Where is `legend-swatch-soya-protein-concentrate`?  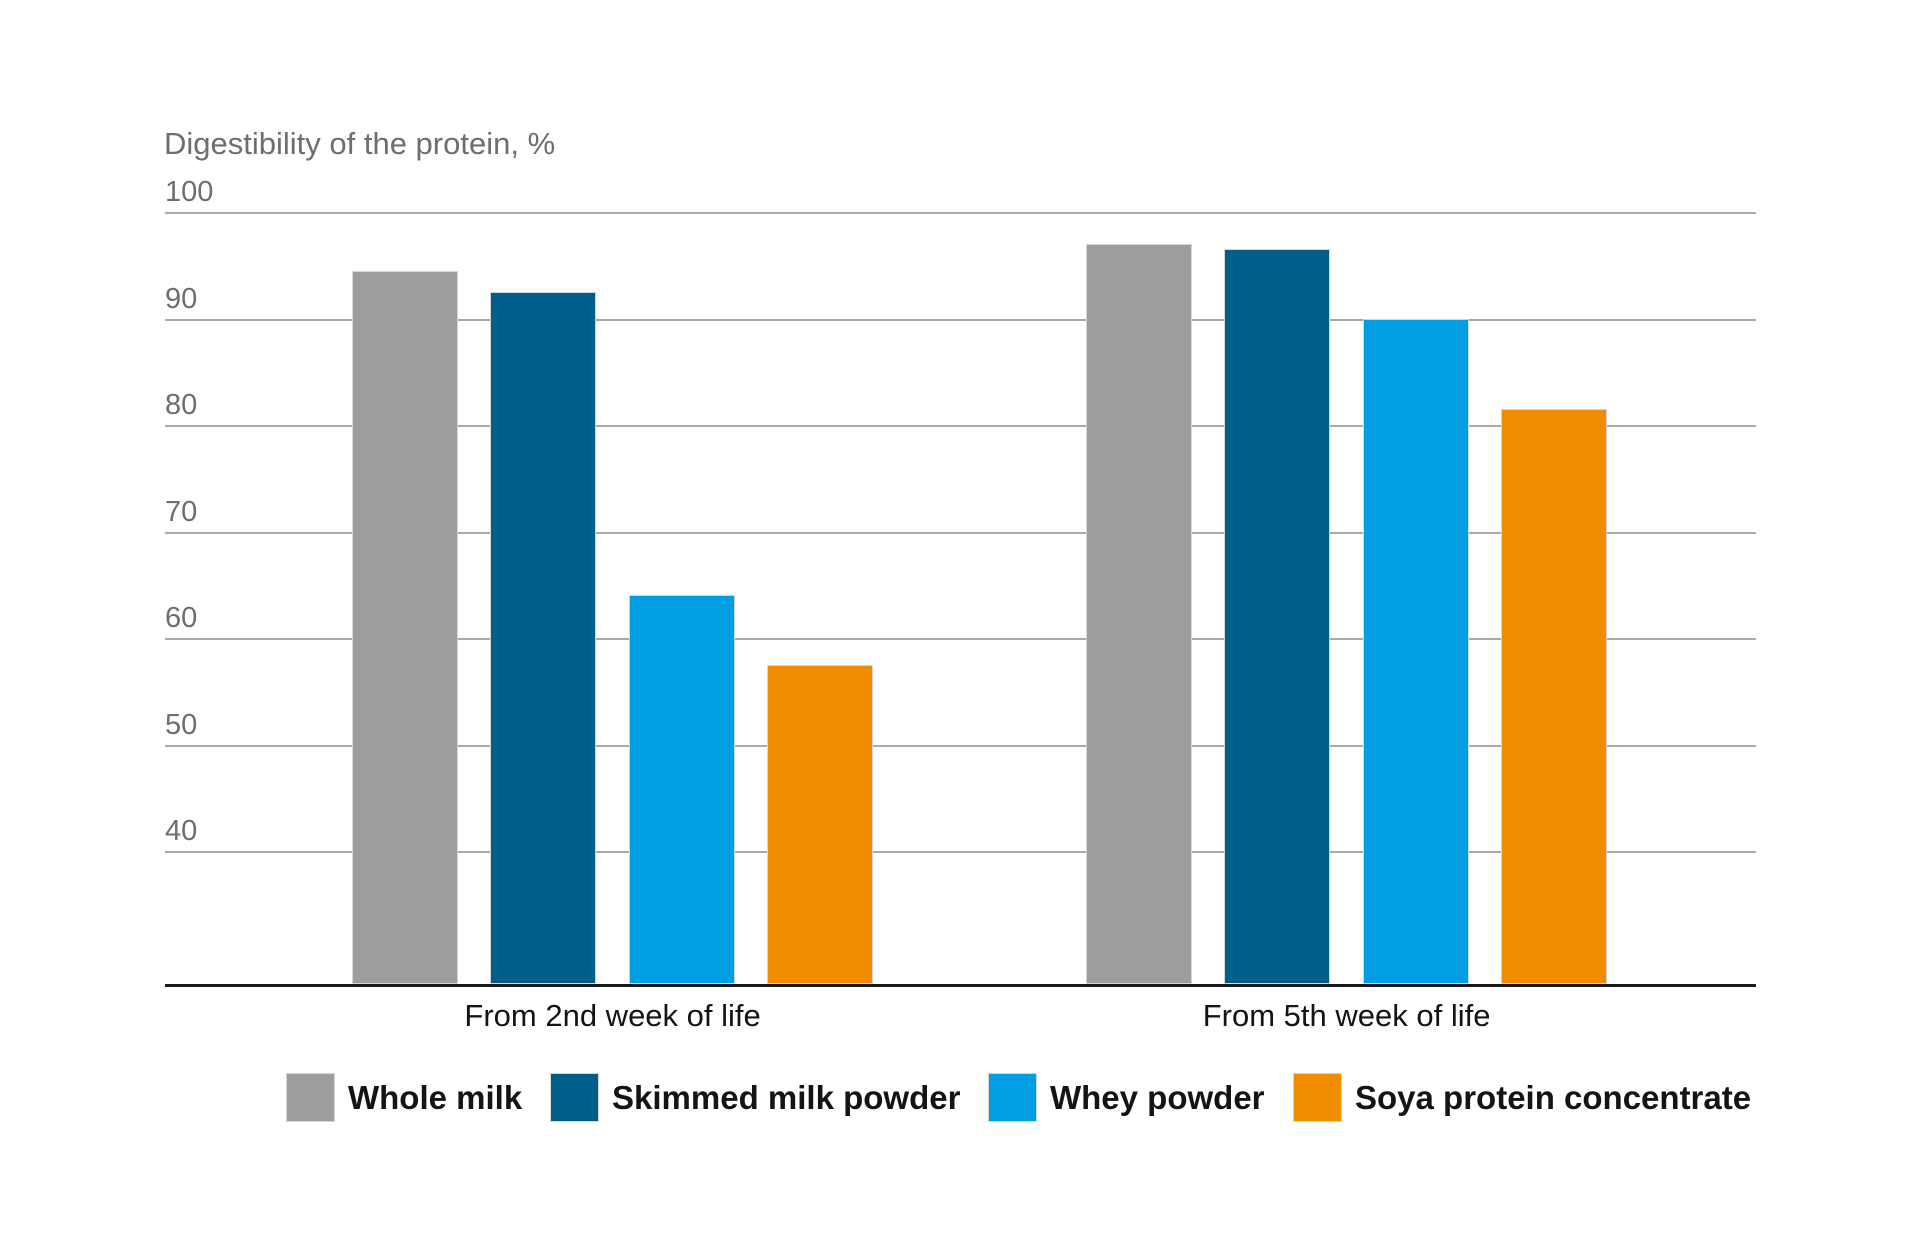 legend-swatch-soya-protein-concentrate is located at coordinates (1317, 1097).